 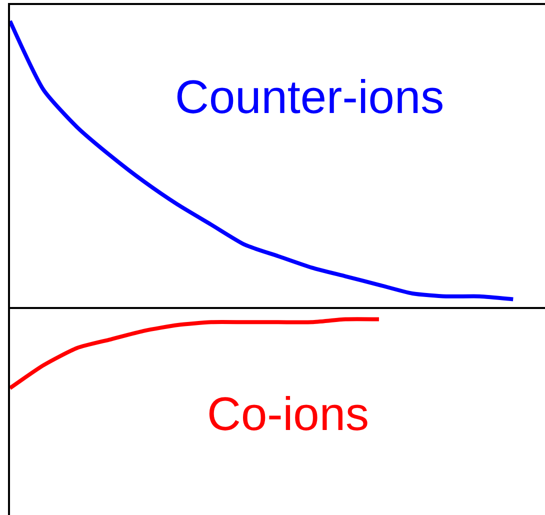 What do you see at coordinates (288, 413) in the screenshot?
I see `series-label: Co-ions` at bounding box center [288, 413].